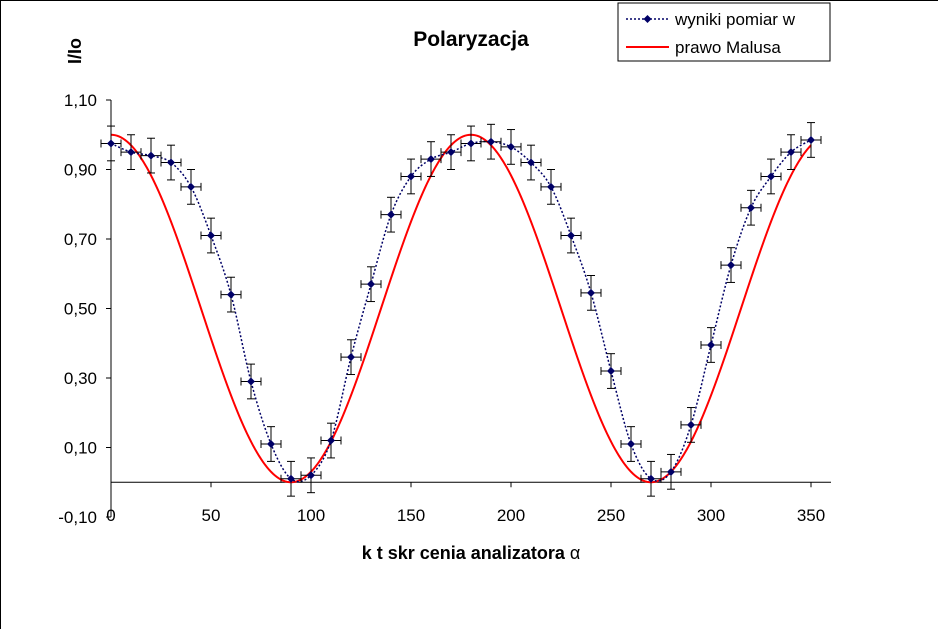  I want to click on x-tick-label: 300, so click(711, 515).